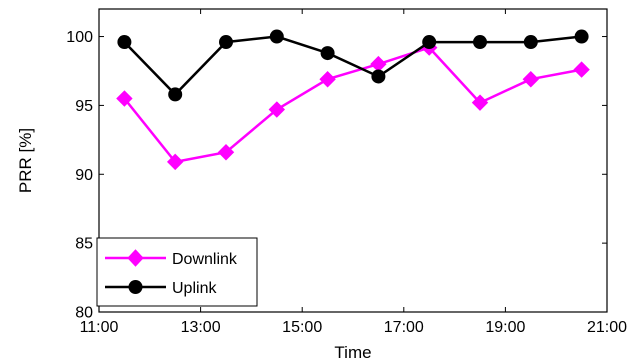  Describe the element at coordinates (607, 327) in the screenshot. I see `x-tick-label: 21:00` at that location.